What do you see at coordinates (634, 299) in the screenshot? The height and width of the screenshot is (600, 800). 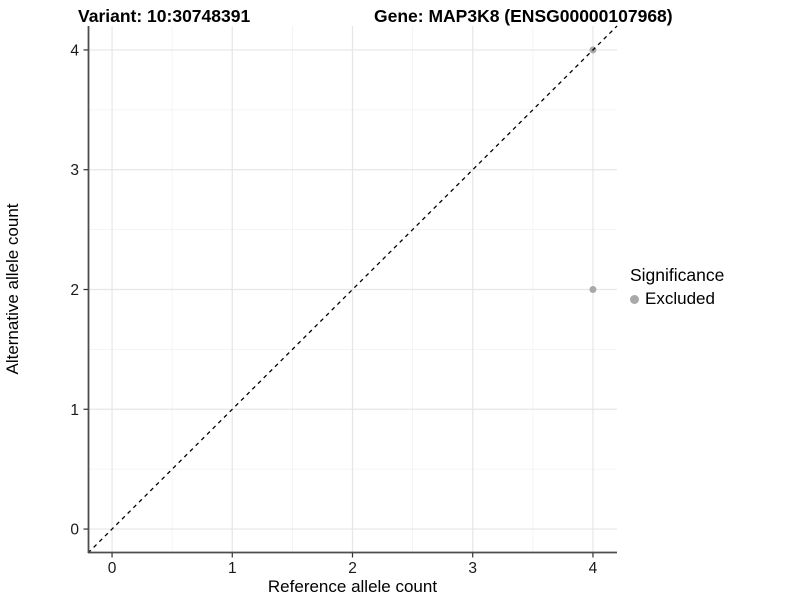 I see `legend-point-icon` at bounding box center [634, 299].